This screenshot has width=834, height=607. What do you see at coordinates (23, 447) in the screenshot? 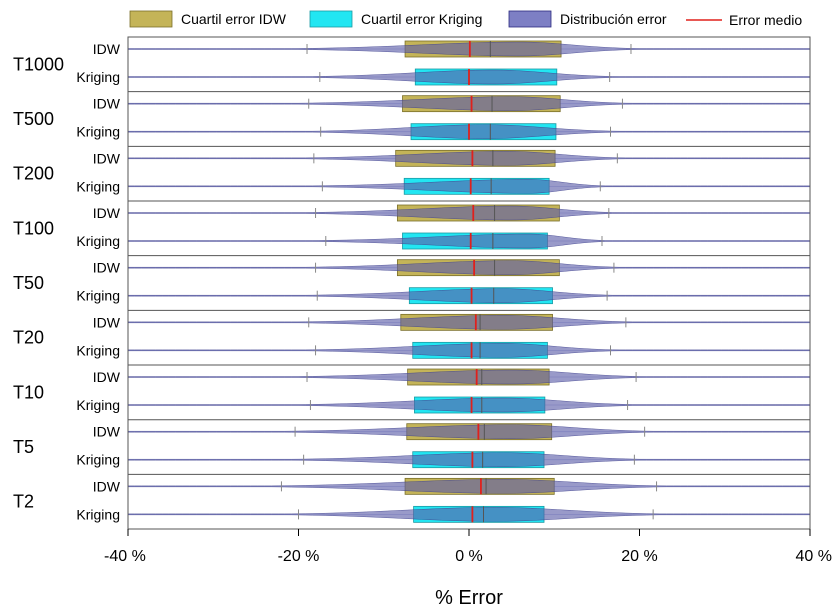
I see `group-label: T5` at bounding box center [23, 447].